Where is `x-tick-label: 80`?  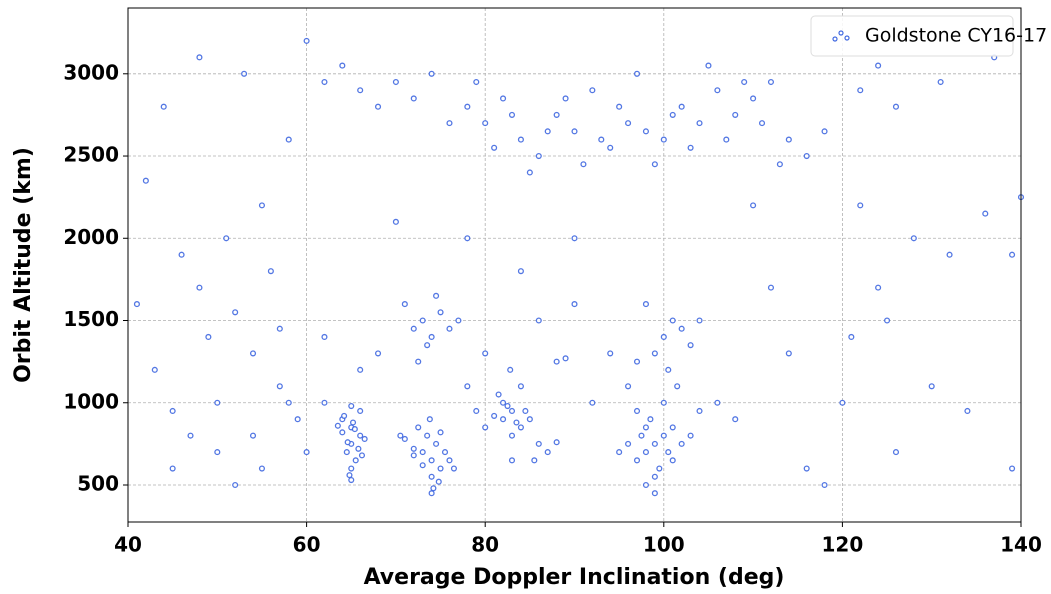
x-tick-label: 80 is located at coordinates (485, 545).